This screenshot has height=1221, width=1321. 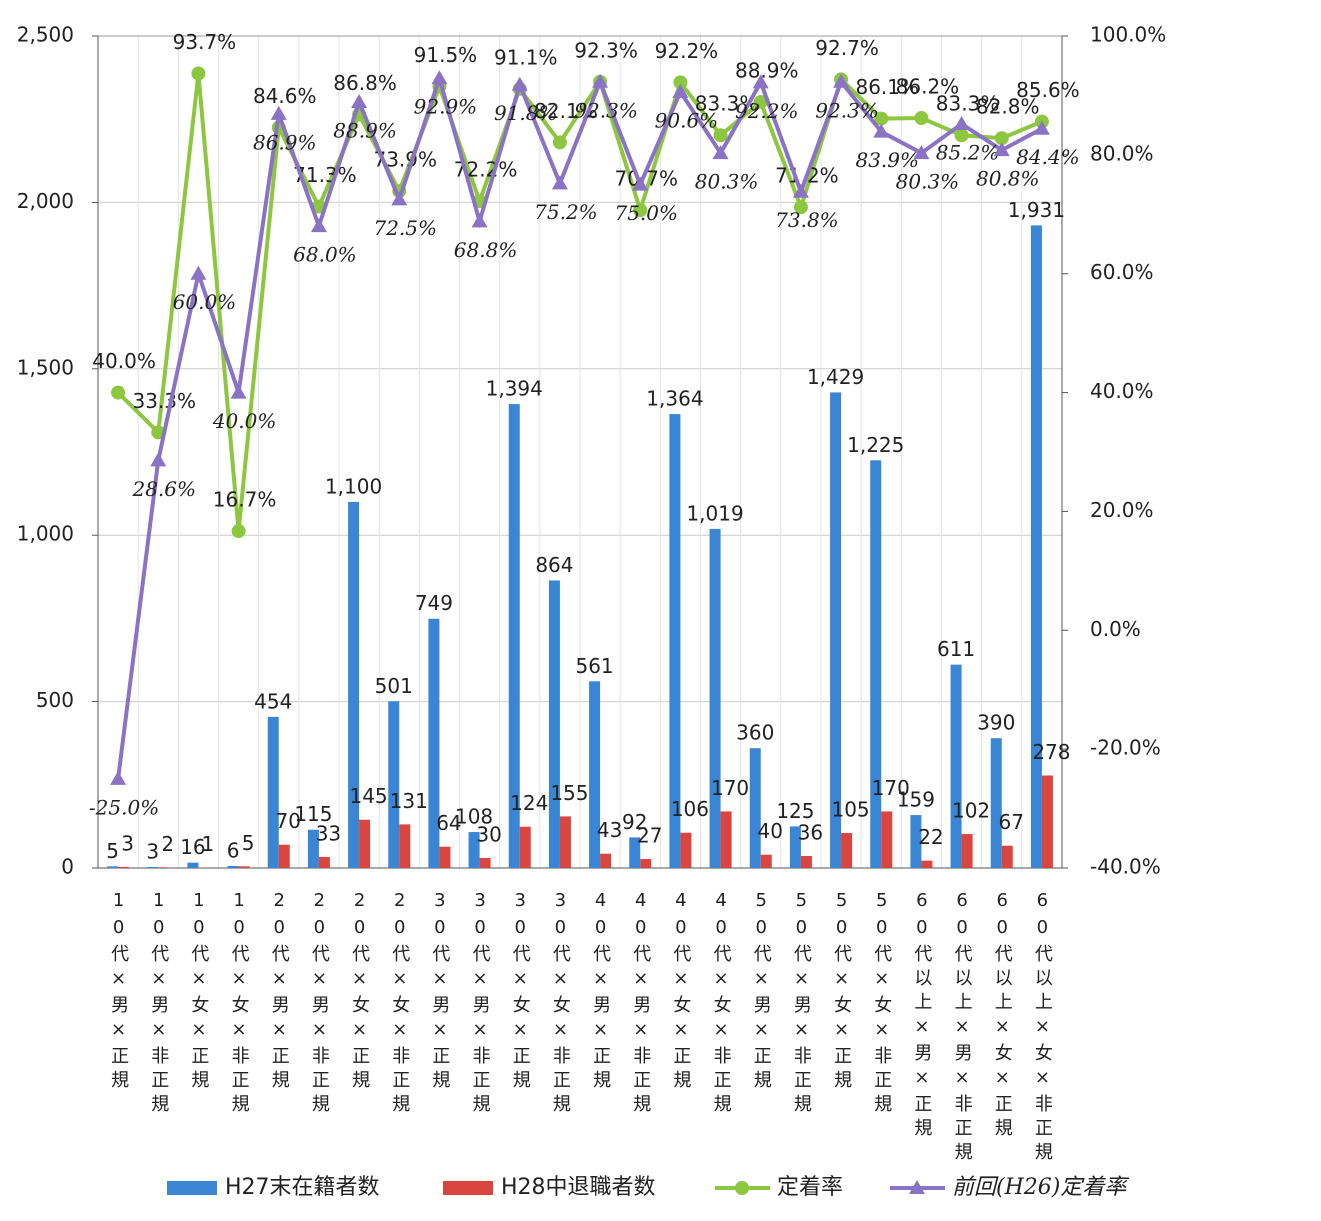 What do you see at coordinates (887, 87) in the screenshot?
I see `line-label: 86.1%` at bounding box center [887, 87].